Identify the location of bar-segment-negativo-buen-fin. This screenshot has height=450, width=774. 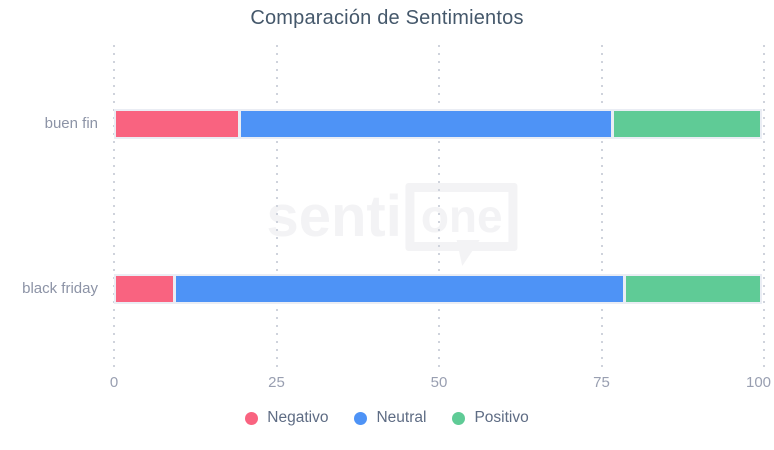
(177, 124).